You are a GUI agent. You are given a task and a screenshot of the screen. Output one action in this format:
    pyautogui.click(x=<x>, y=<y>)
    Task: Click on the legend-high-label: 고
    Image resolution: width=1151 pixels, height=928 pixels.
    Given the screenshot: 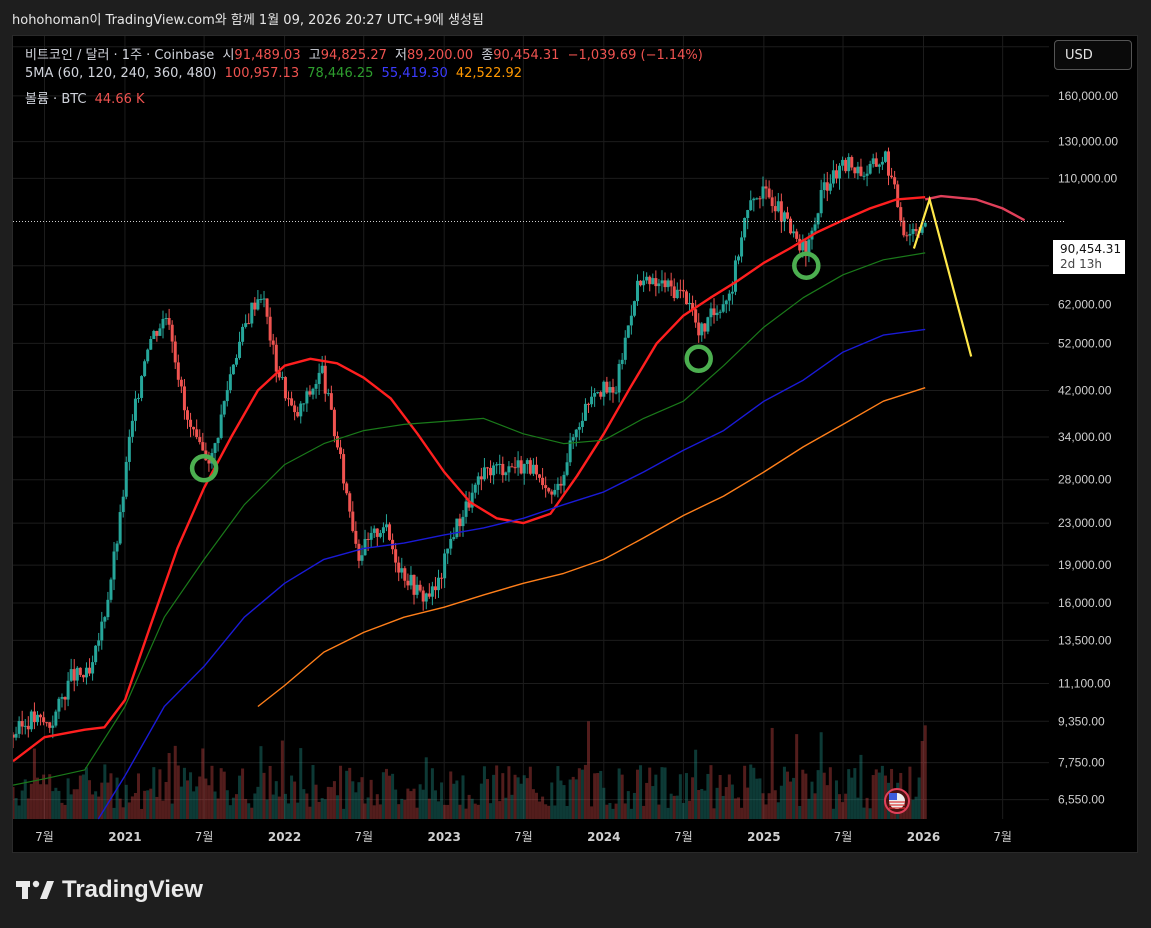 What is the action you would take?
    pyautogui.click(x=314, y=55)
    